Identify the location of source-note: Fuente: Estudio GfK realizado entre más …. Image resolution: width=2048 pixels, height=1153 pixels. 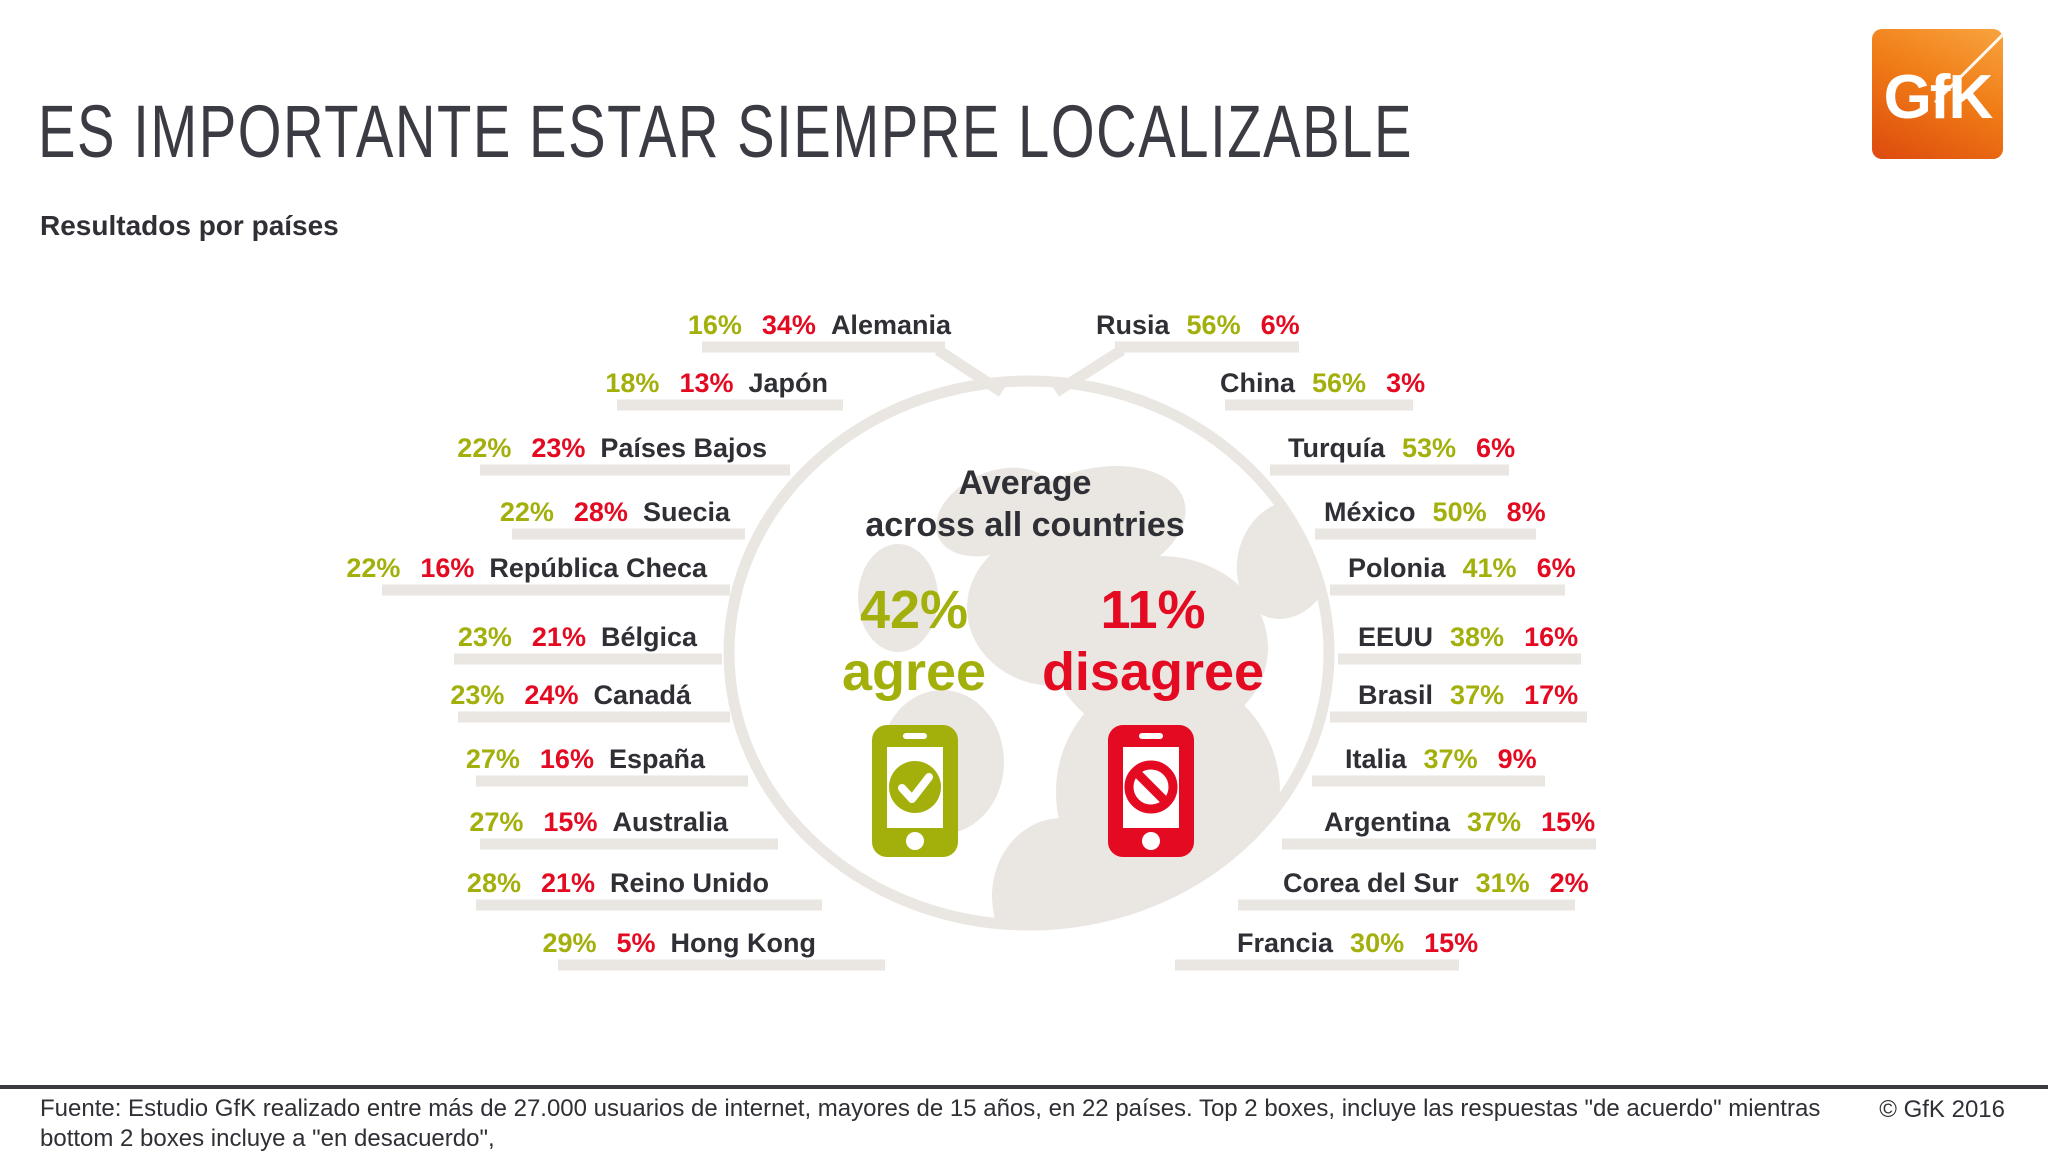
(945, 1123).